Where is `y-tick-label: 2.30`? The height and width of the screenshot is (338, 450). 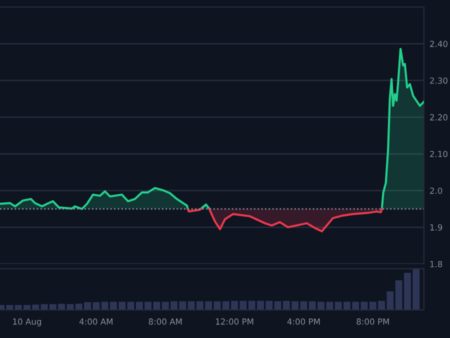
y-tick-label: 2.30 is located at coordinates (439, 80).